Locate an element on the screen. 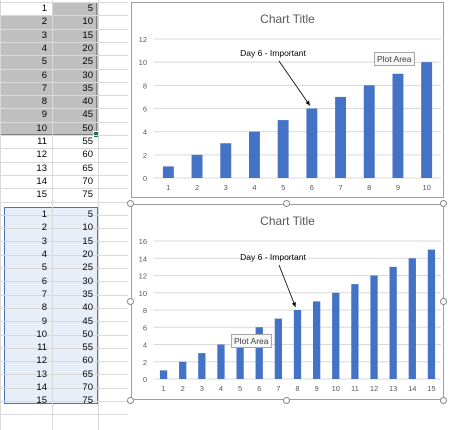  y-tick-label: 2 is located at coordinates (145, 155).